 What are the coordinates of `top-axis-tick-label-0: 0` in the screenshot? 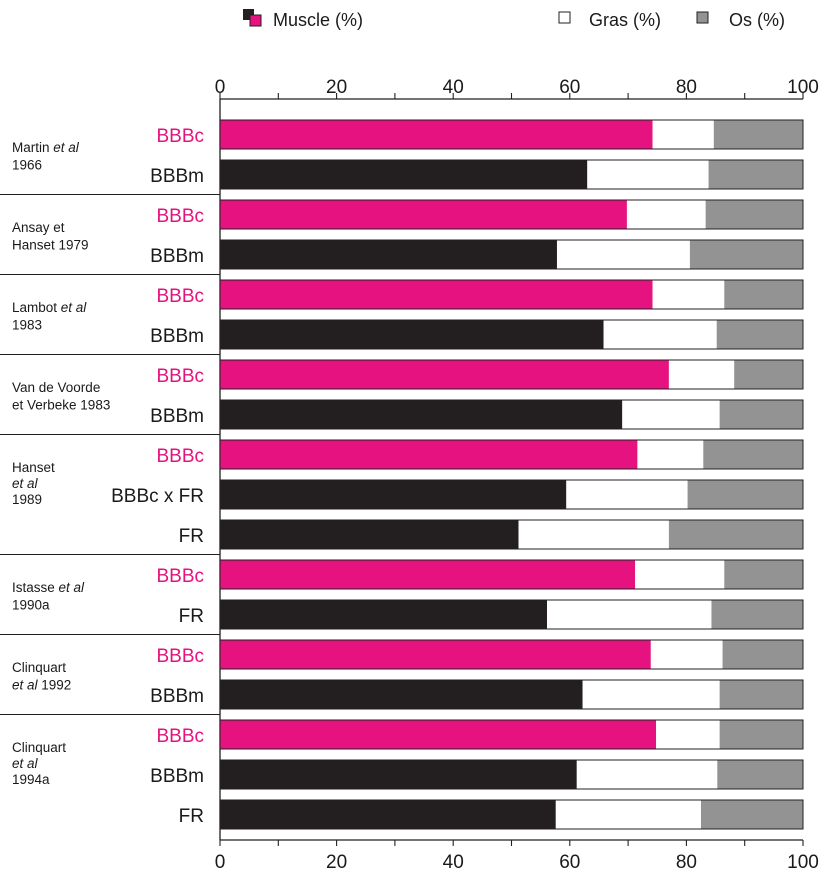 It's located at (220, 87).